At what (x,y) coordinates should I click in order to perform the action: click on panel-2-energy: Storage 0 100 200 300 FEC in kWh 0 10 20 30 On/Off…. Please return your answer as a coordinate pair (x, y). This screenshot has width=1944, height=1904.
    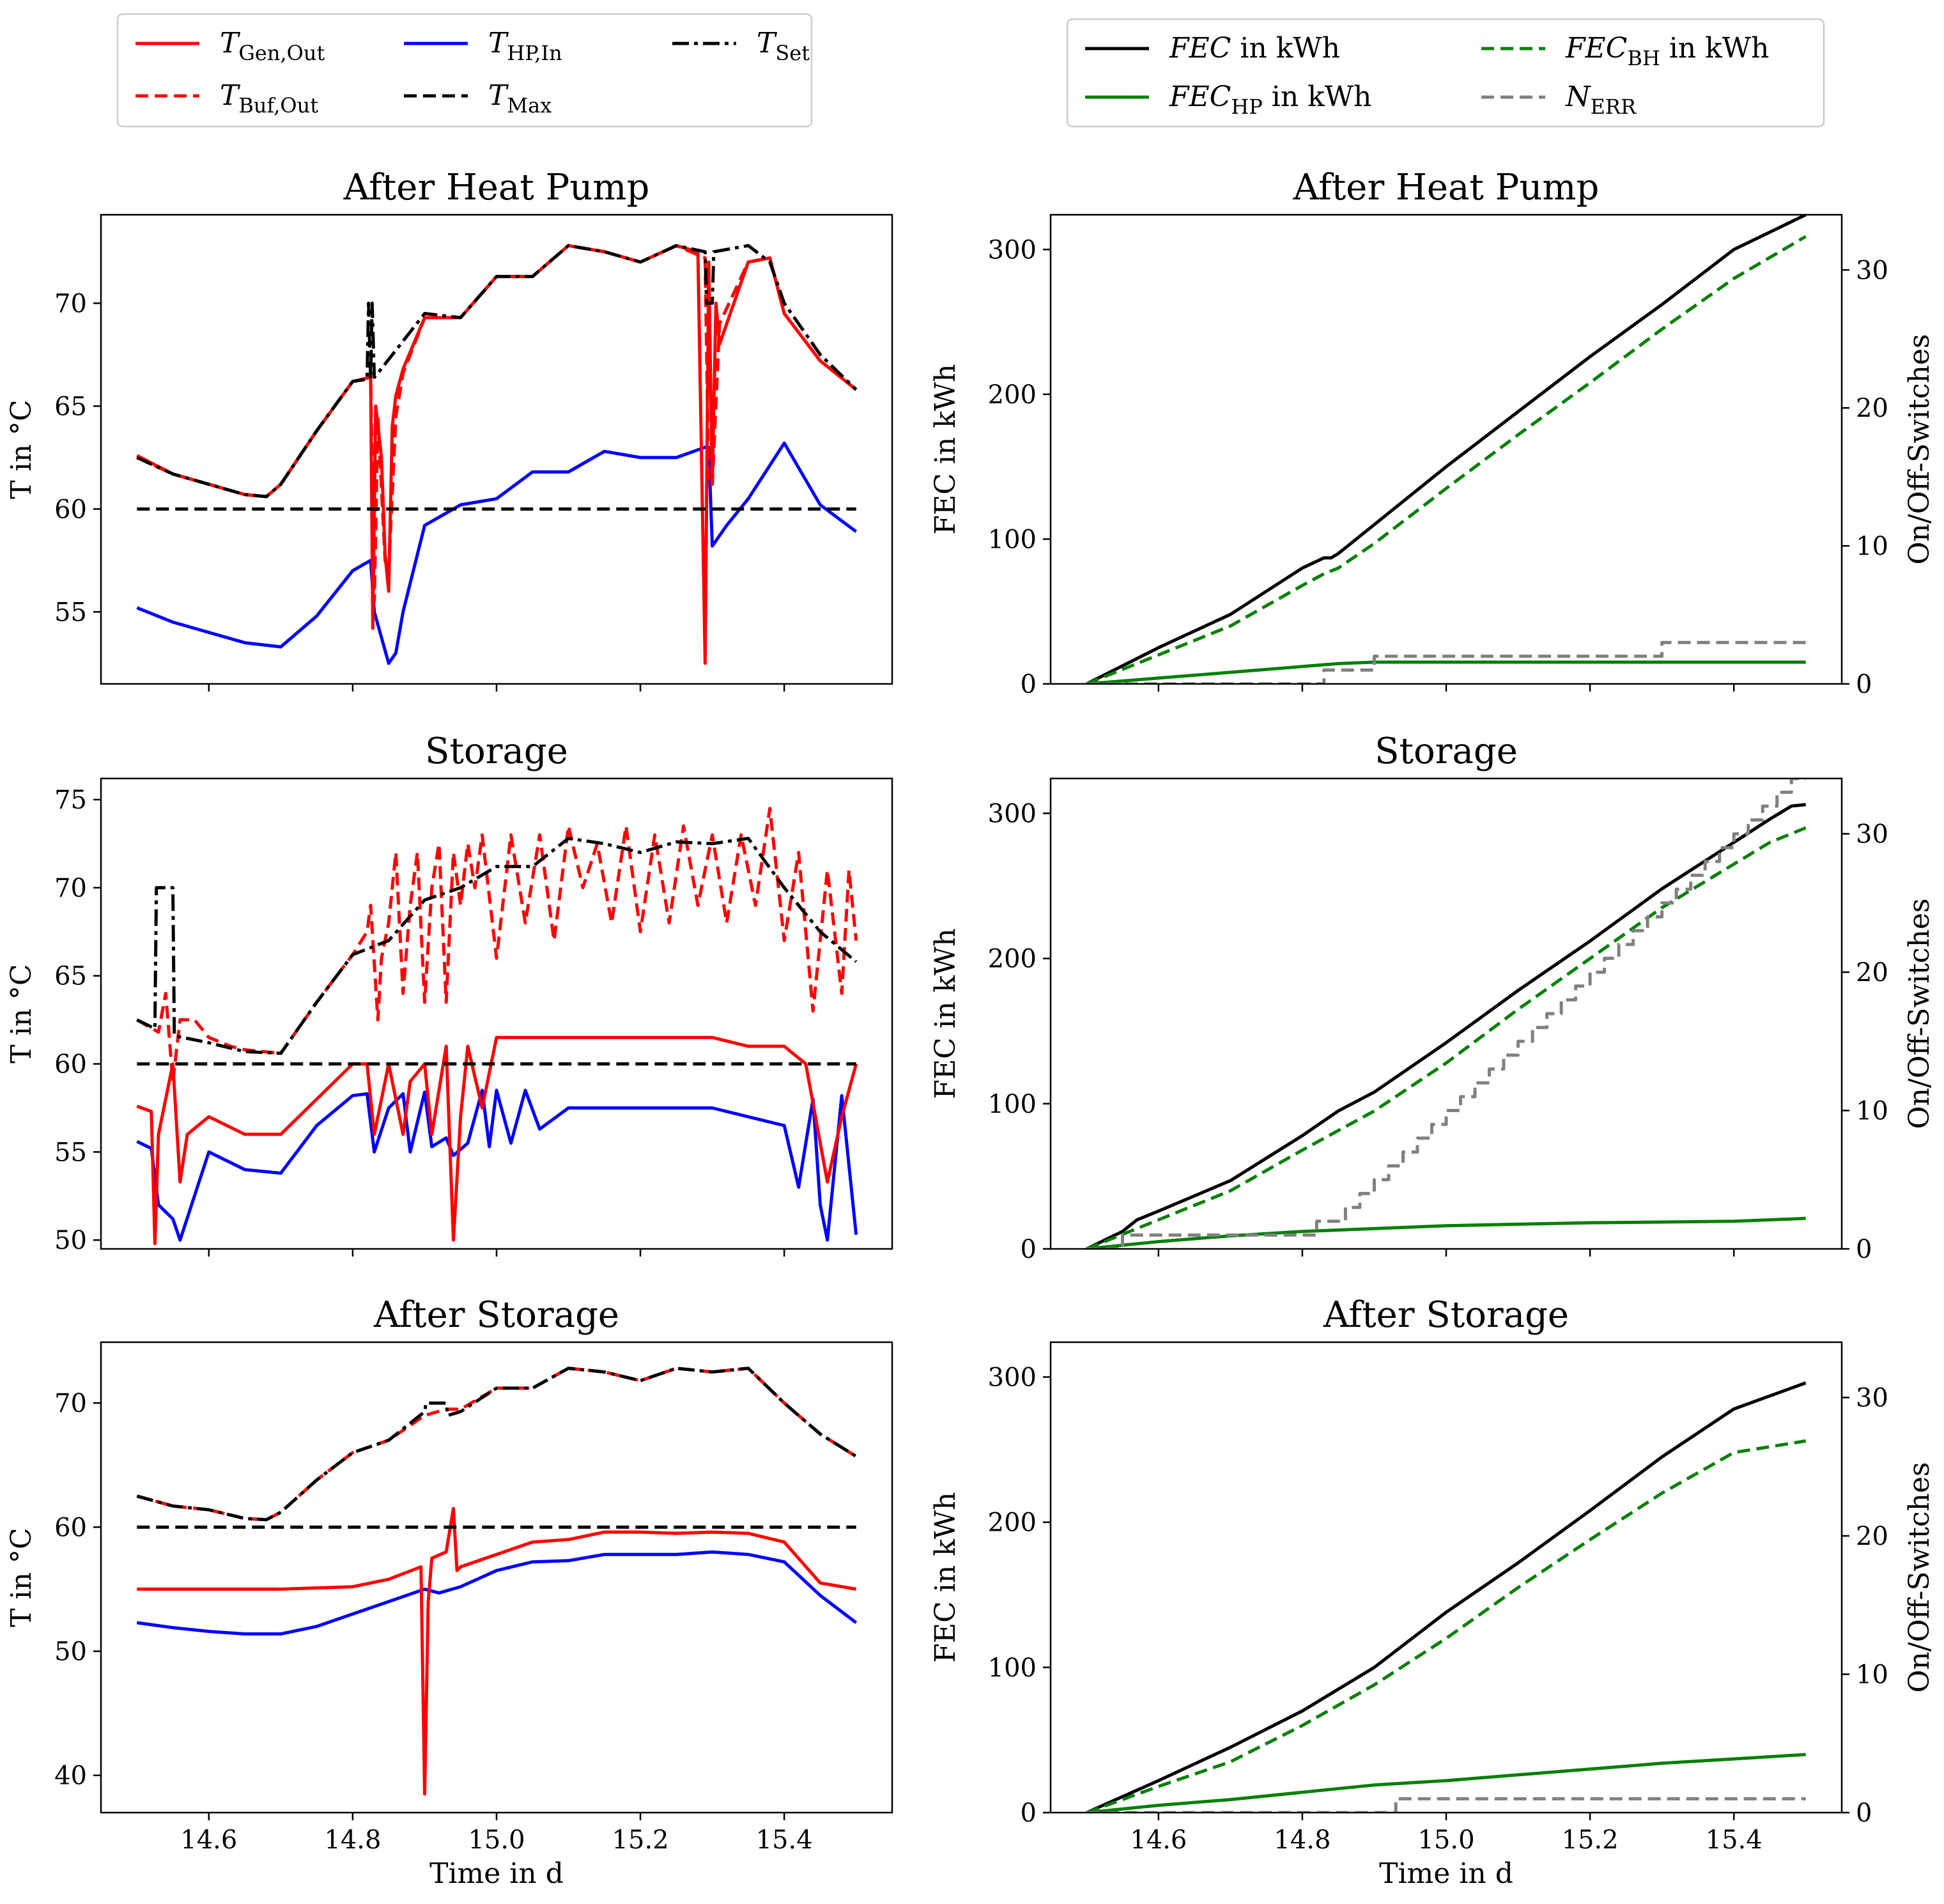
    Looking at the image, I should click on (1432, 997).